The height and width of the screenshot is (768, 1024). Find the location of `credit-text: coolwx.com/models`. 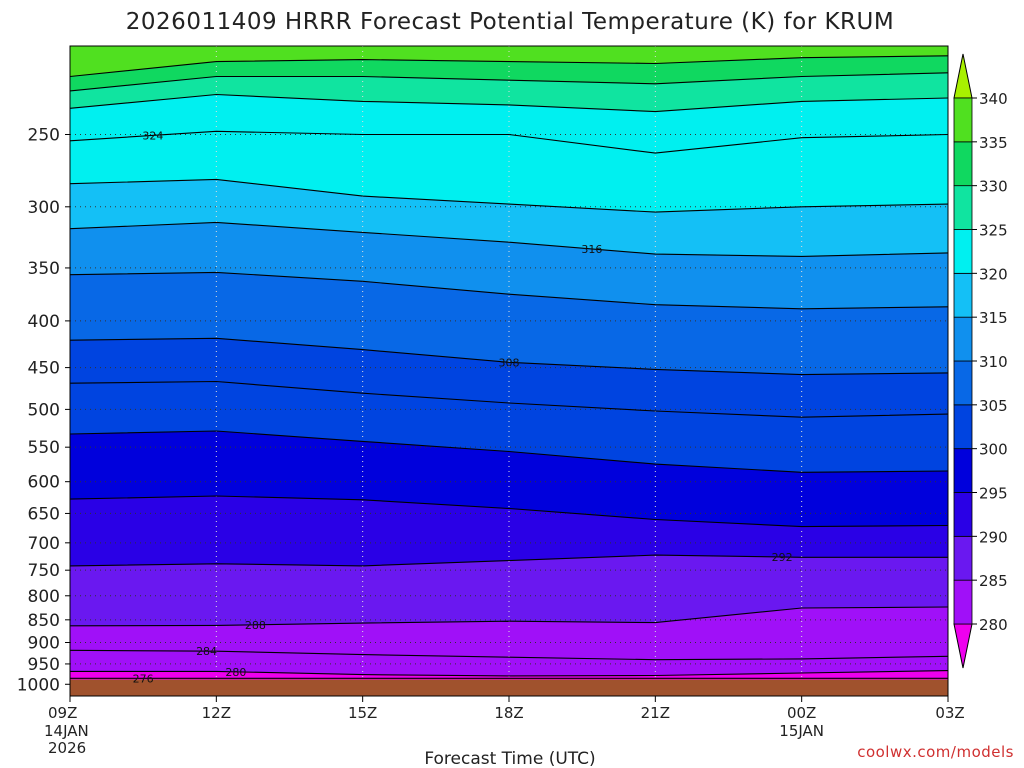

credit-text: coolwx.com/models is located at coordinates (935, 752).